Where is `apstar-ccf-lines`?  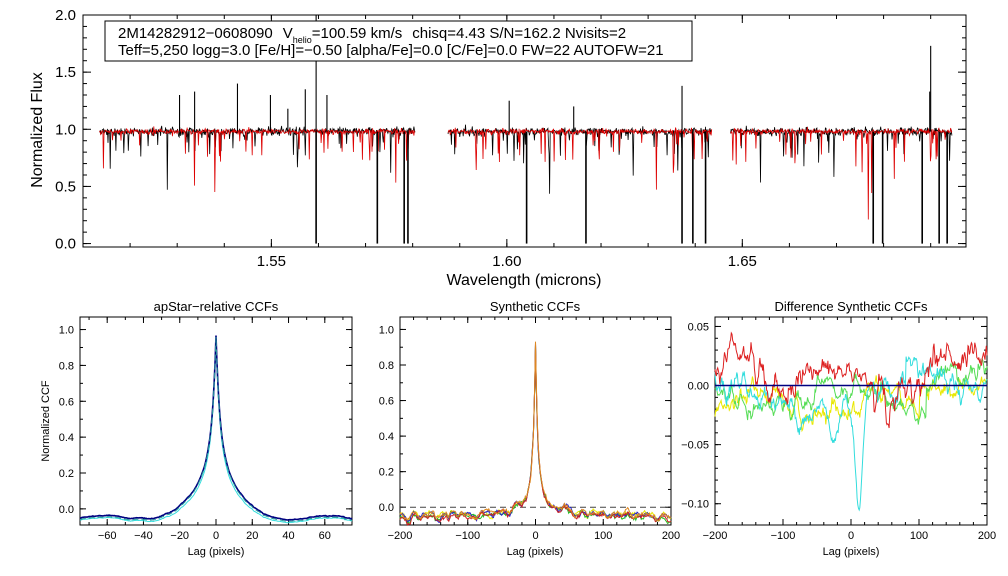 apstar-ccf-lines is located at coordinates (216, 429).